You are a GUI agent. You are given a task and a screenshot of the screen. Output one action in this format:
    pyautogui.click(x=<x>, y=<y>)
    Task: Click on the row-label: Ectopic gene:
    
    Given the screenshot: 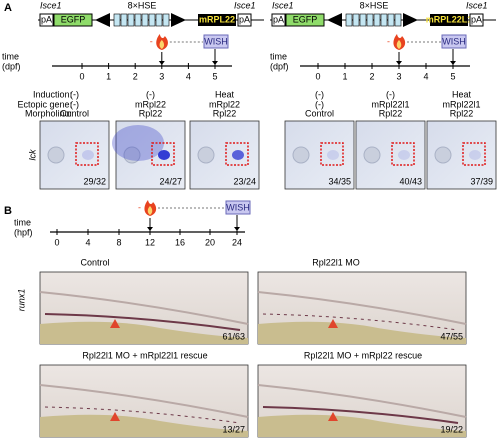 What is the action you would take?
    pyautogui.click(x=44, y=104)
    